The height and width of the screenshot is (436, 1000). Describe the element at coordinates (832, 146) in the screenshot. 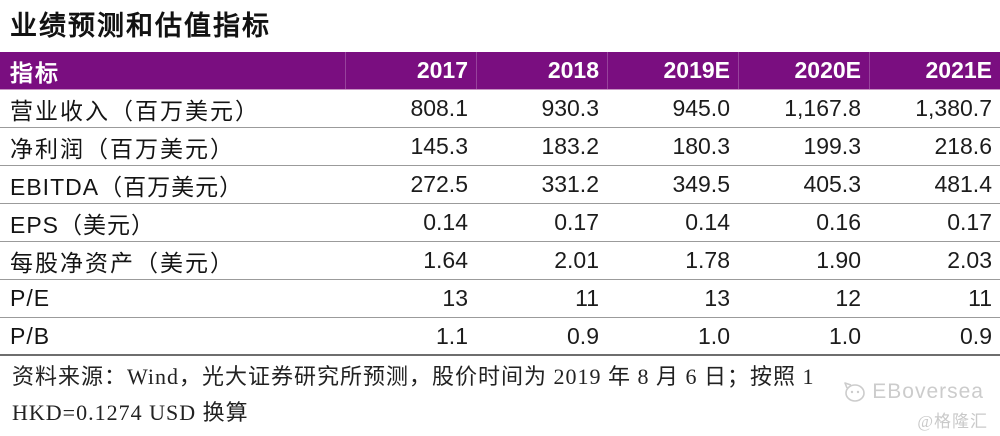

I see `cell-value: 199.3` at that location.